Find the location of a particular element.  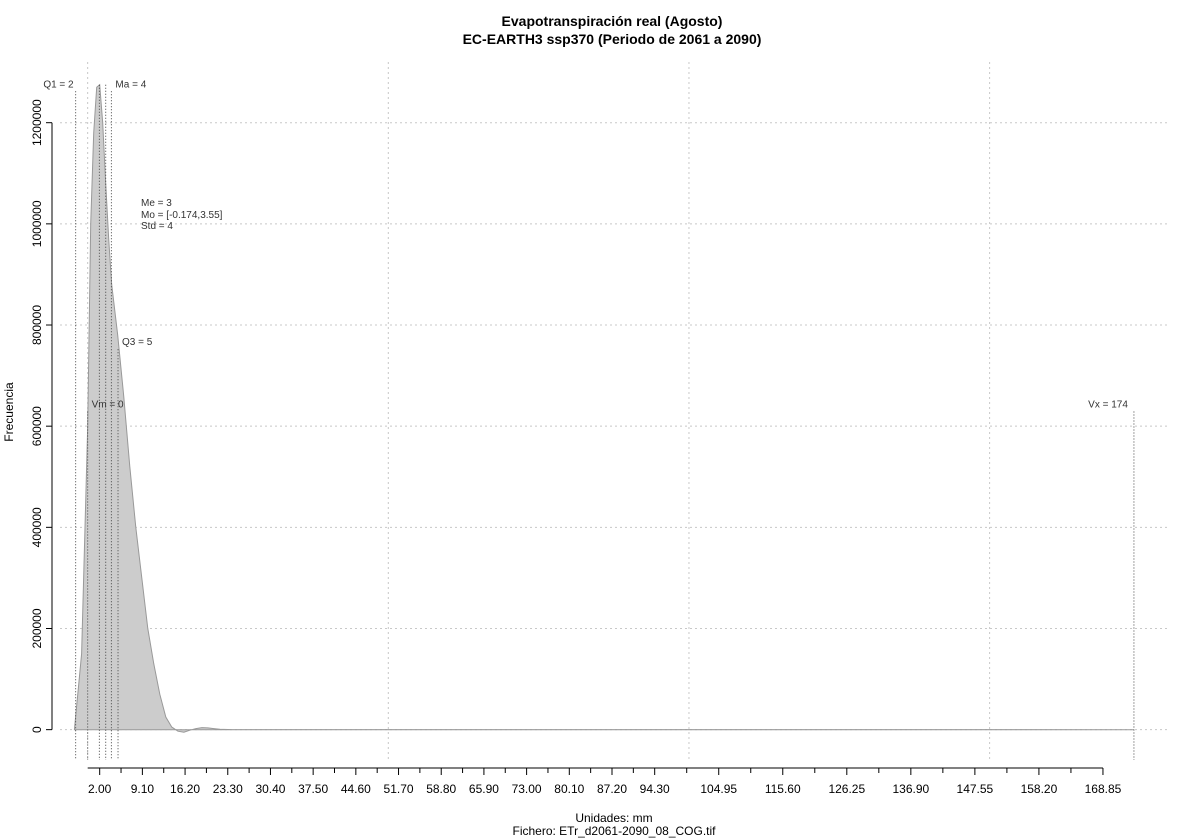

stat-std-label: Std = 4 is located at coordinates (157, 226).